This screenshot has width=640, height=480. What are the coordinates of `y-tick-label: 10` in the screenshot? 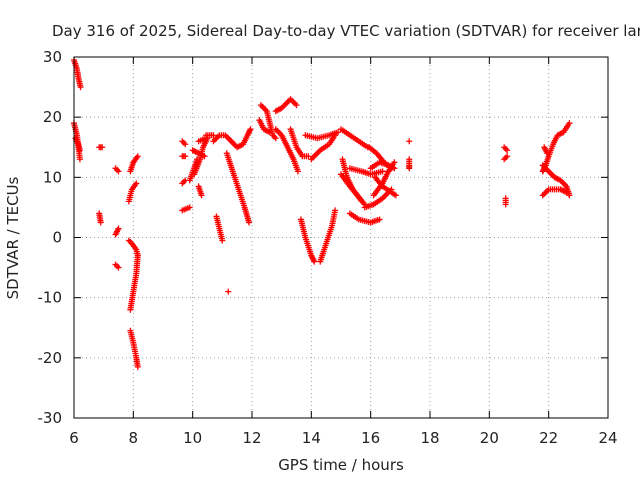 It's located at (52, 177).